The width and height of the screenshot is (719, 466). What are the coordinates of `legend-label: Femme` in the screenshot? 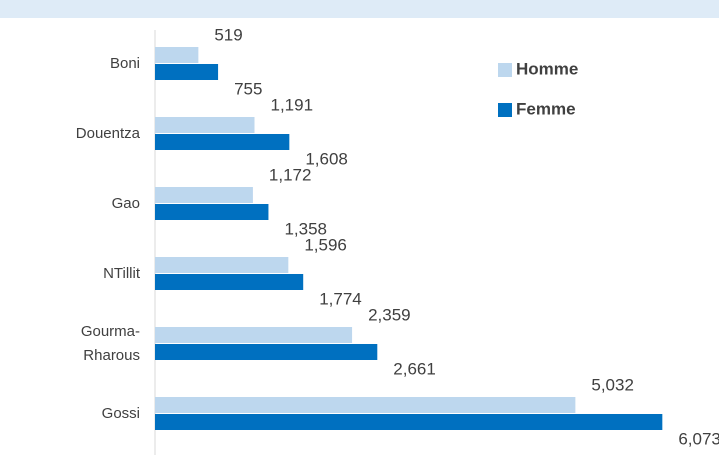 It's located at (546, 108).